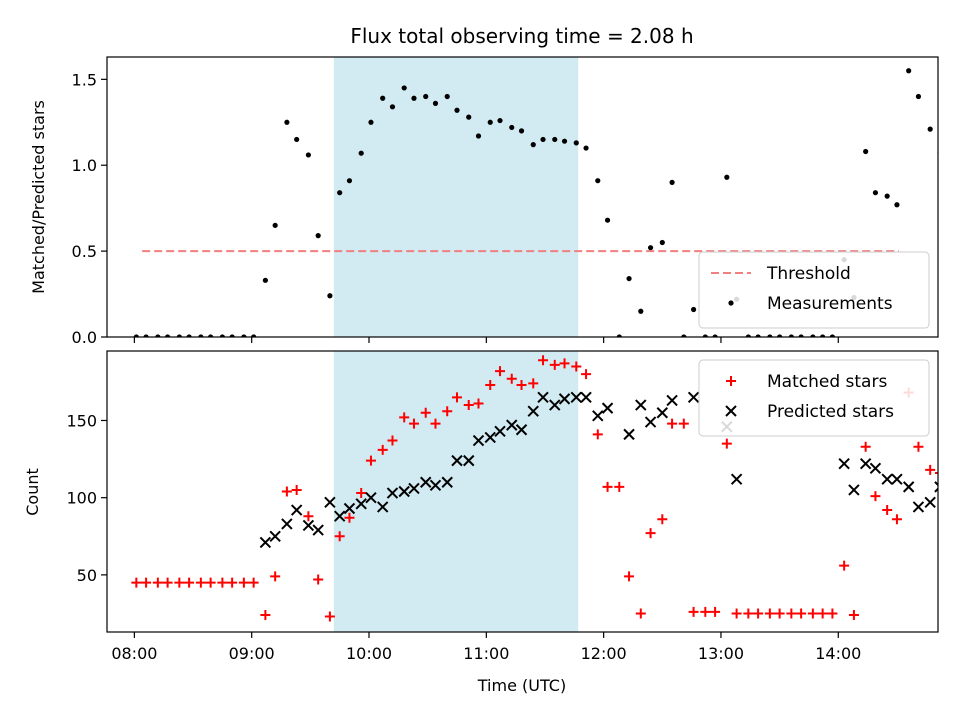 The height and width of the screenshot is (720, 960). What do you see at coordinates (814, 290) in the screenshot?
I see `legend: Threshold Measurements` at bounding box center [814, 290].